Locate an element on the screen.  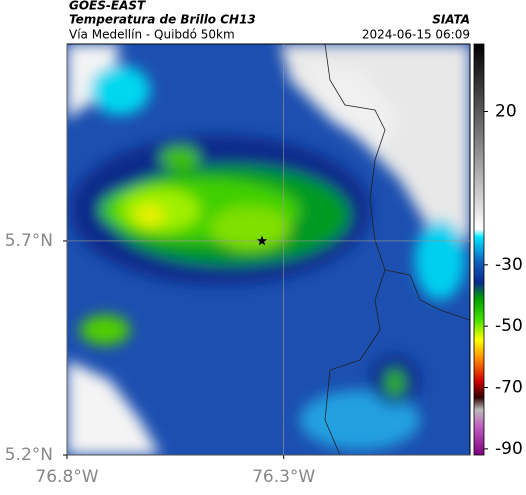
satellite: GOES-EAST is located at coordinates (107, 6).